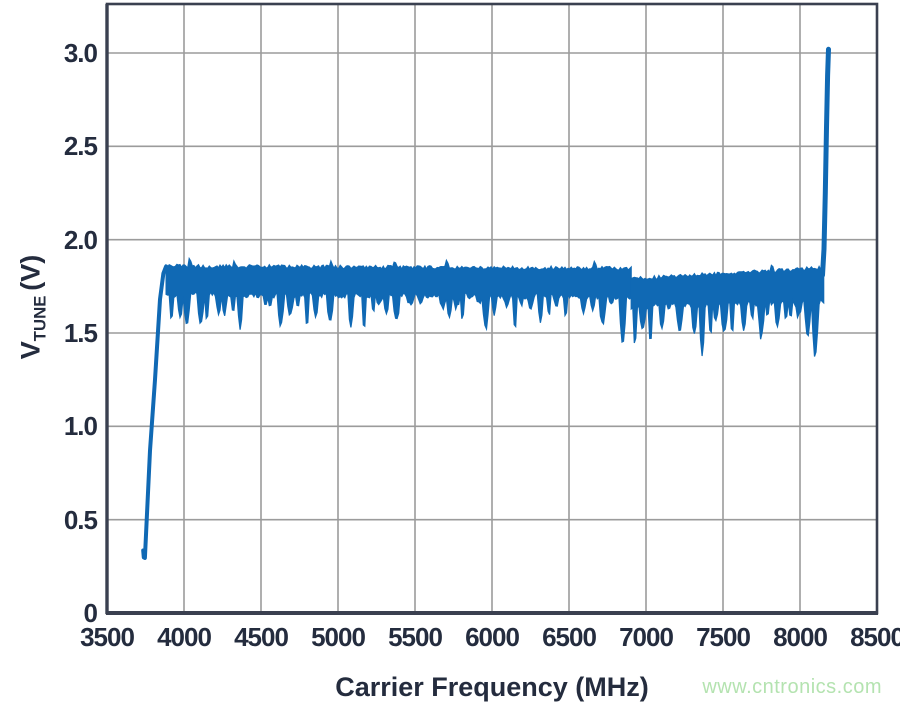 This screenshot has height=711, width=900. I want to click on vtune-end-spike-line, so click(825, 162).